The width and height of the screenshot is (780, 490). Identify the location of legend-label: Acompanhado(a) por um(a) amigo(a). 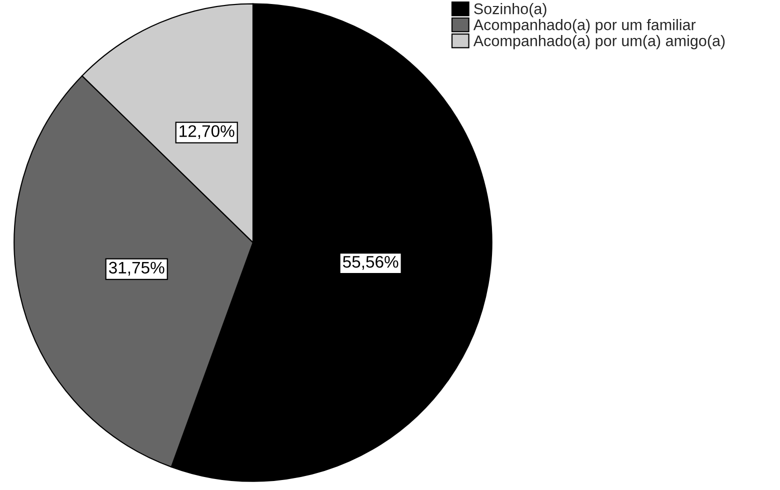
(599, 42).